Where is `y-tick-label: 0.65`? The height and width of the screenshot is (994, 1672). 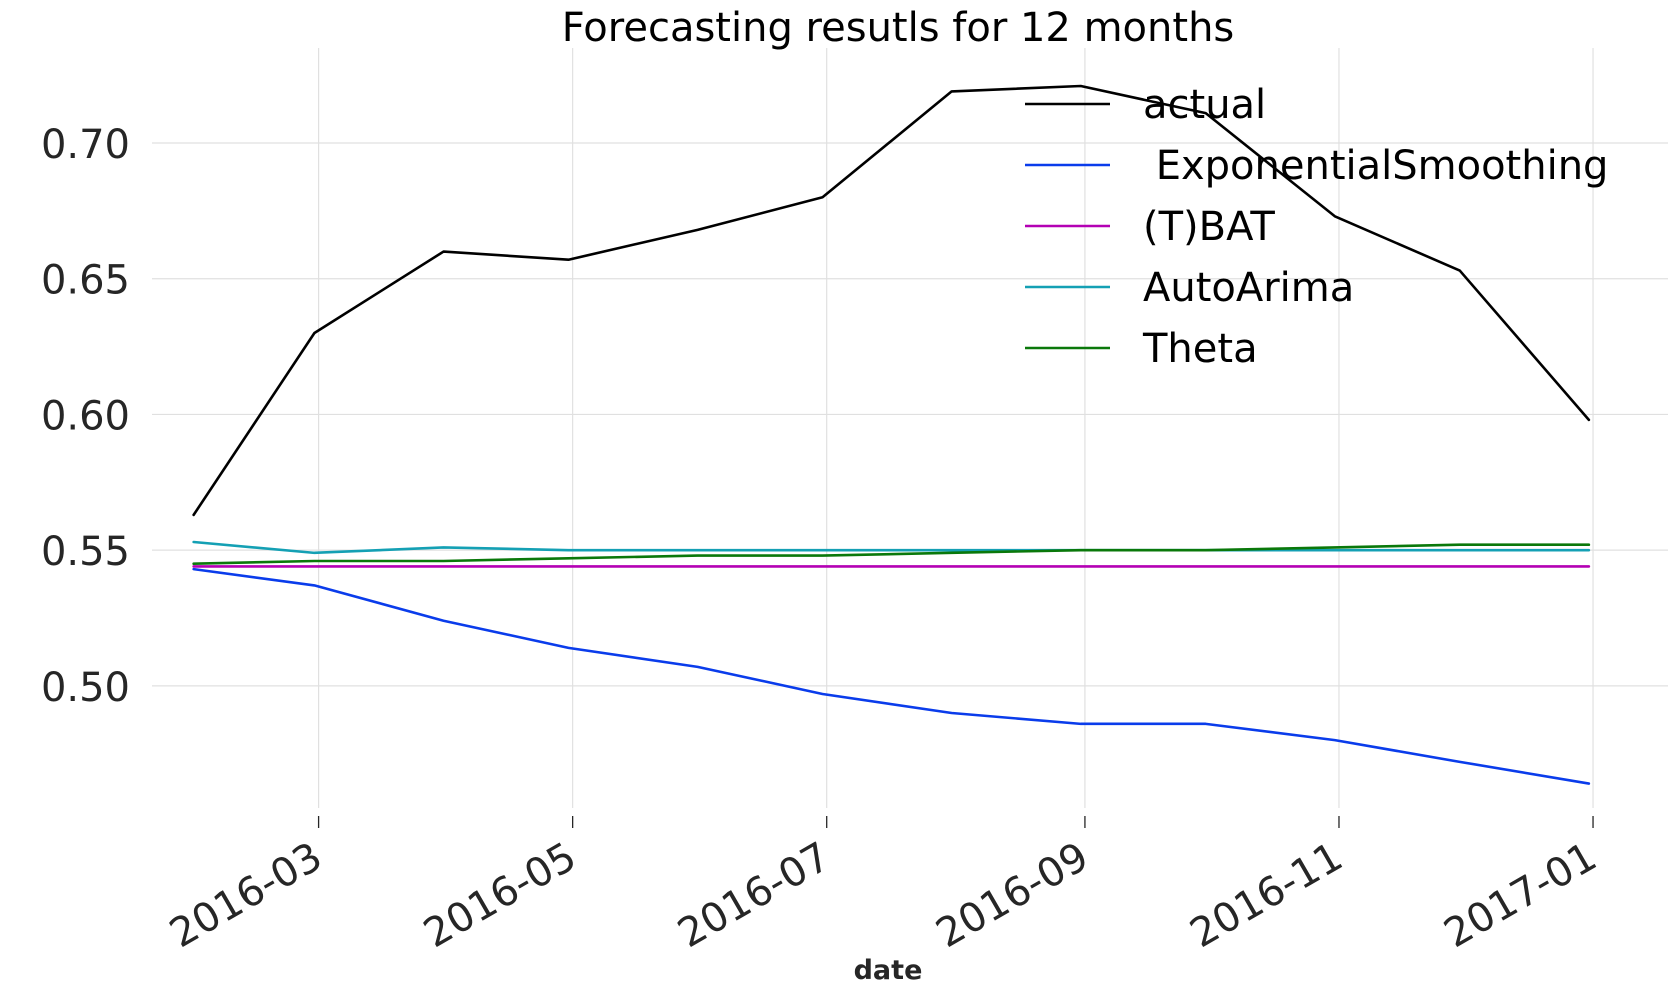
y-tick-label: 0.65 is located at coordinates (85, 281).